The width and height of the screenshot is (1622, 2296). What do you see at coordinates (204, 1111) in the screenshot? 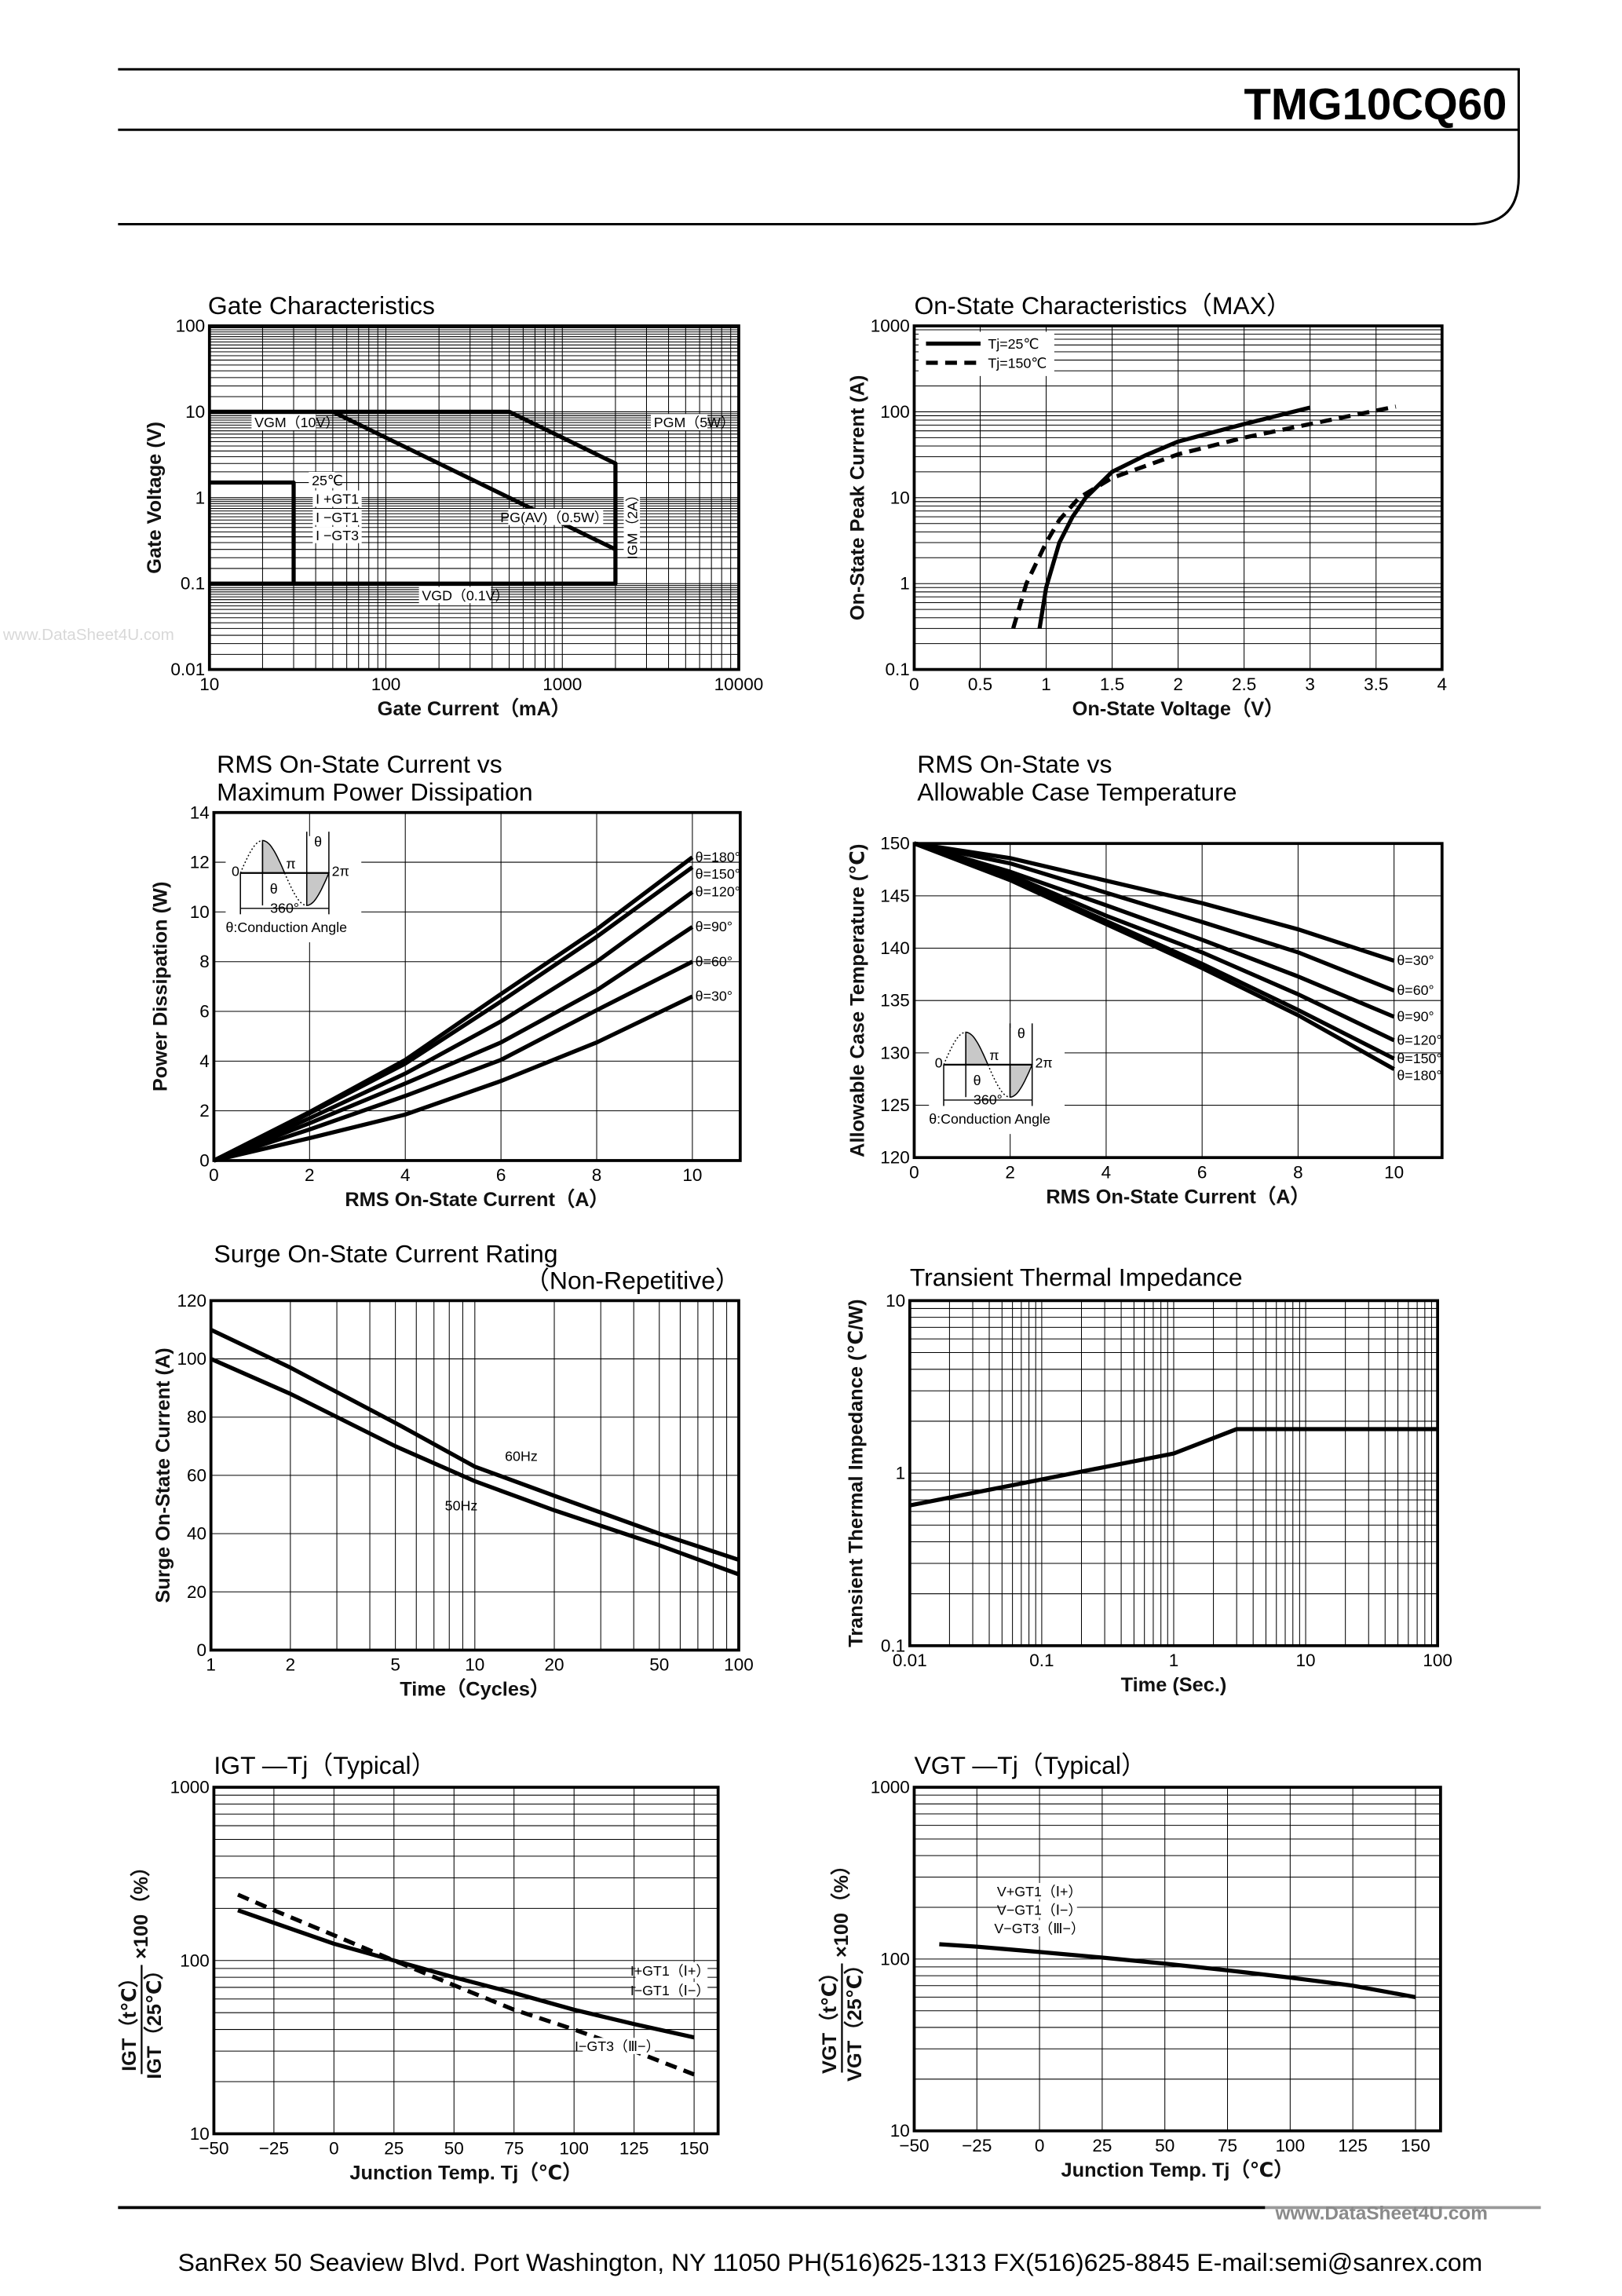
I see `y-tick-label: 2` at bounding box center [204, 1111].